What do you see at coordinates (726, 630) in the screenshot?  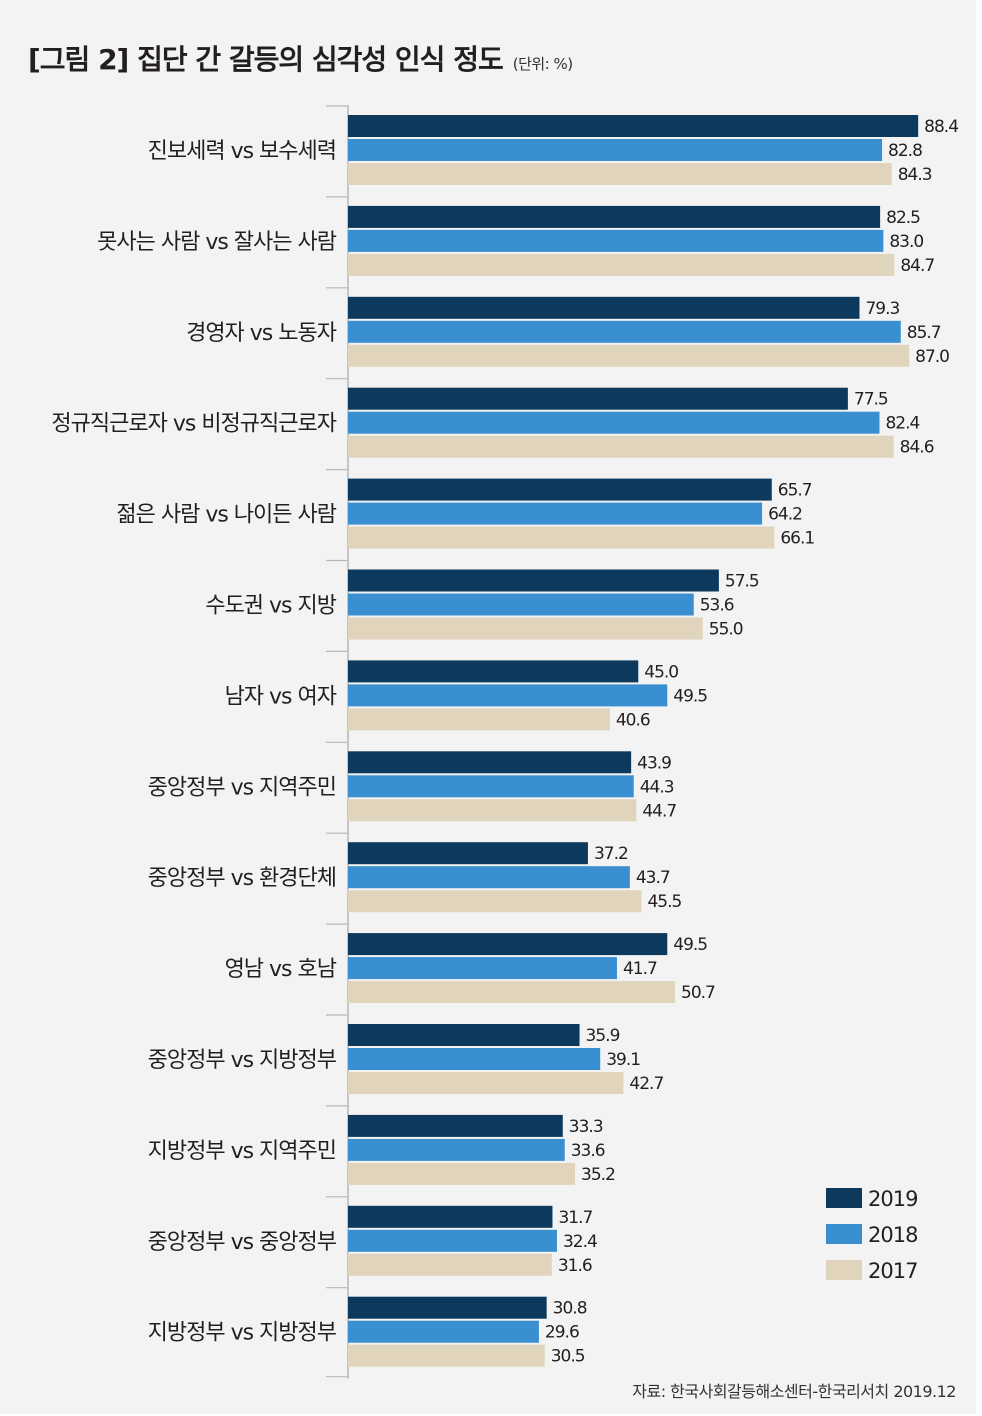 I see `data-label-2017: 55.0` at bounding box center [726, 630].